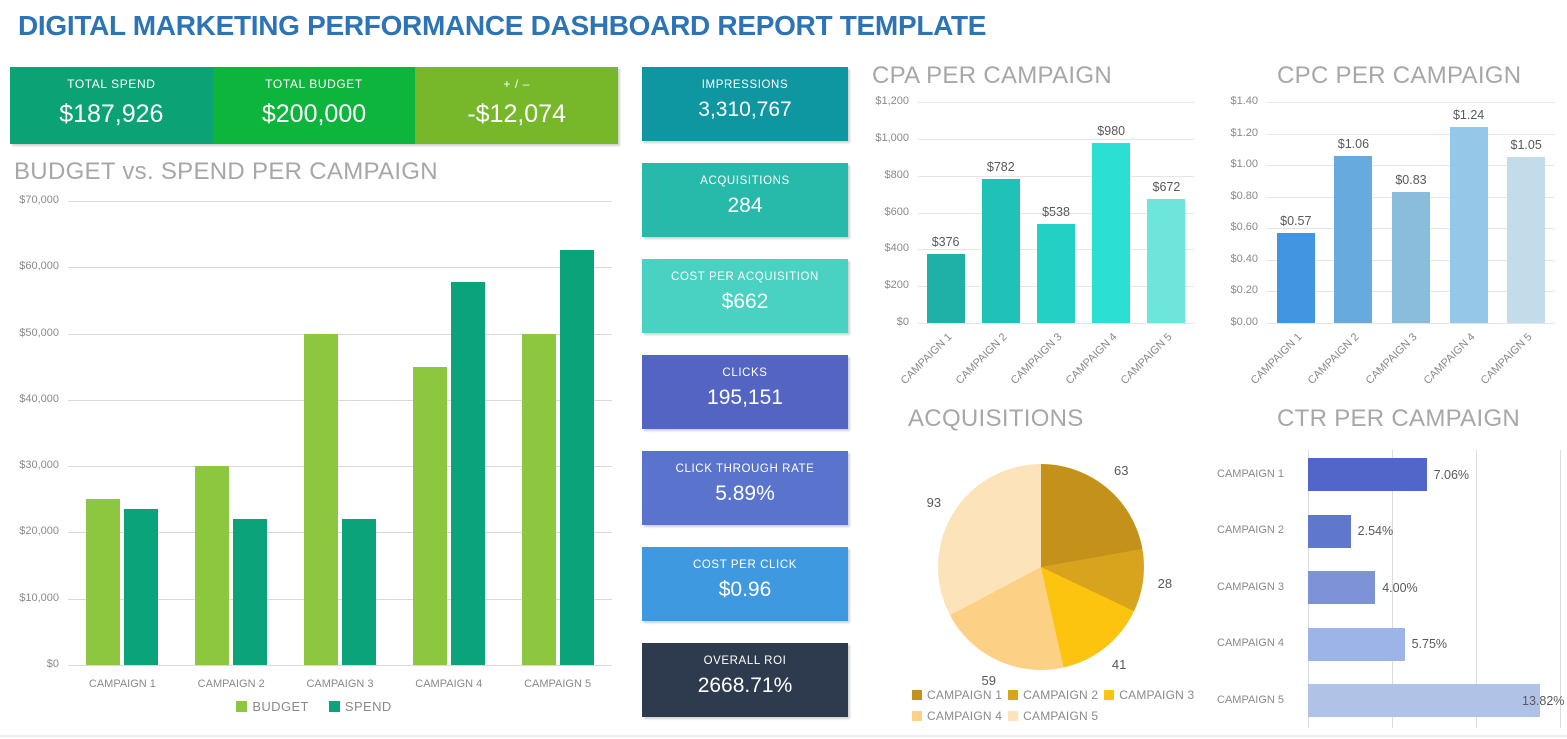 The width and height of the screenshot is (1567, 739). Describe the element at coordinates (745, 469) in the screenshot. I see `kpi-card-label: CLICK THROUGH RATE` at that location.